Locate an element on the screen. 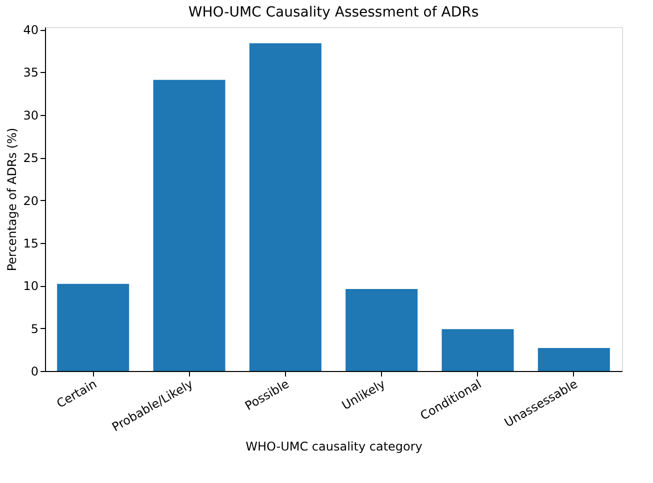 The height and width of the screenshot is (483, 653). y-axis-title: Percentage of ADRs (%) is located at coordinates (12, 200).